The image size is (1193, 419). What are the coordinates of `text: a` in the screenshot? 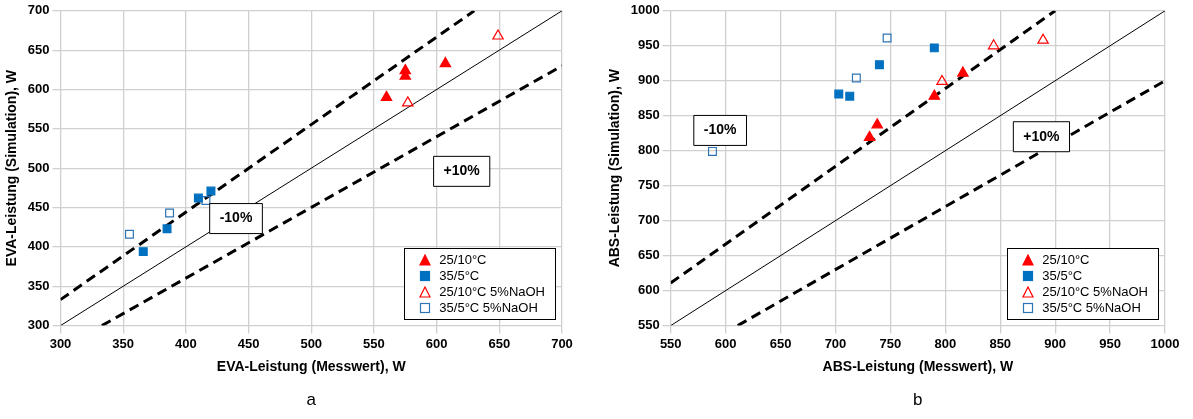 It's located at (311, 400).